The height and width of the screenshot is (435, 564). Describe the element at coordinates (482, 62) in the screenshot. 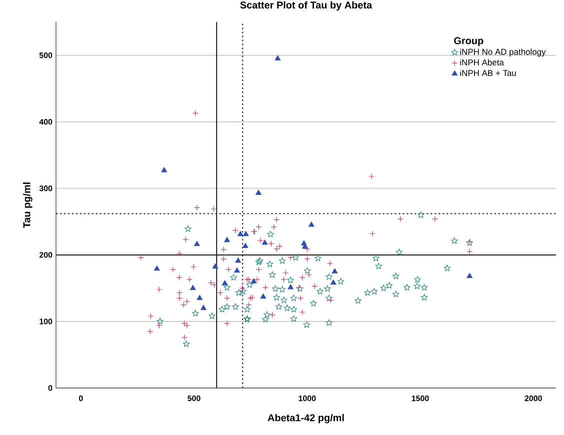

I see `legend-label: iNPH Abeta` at that location.